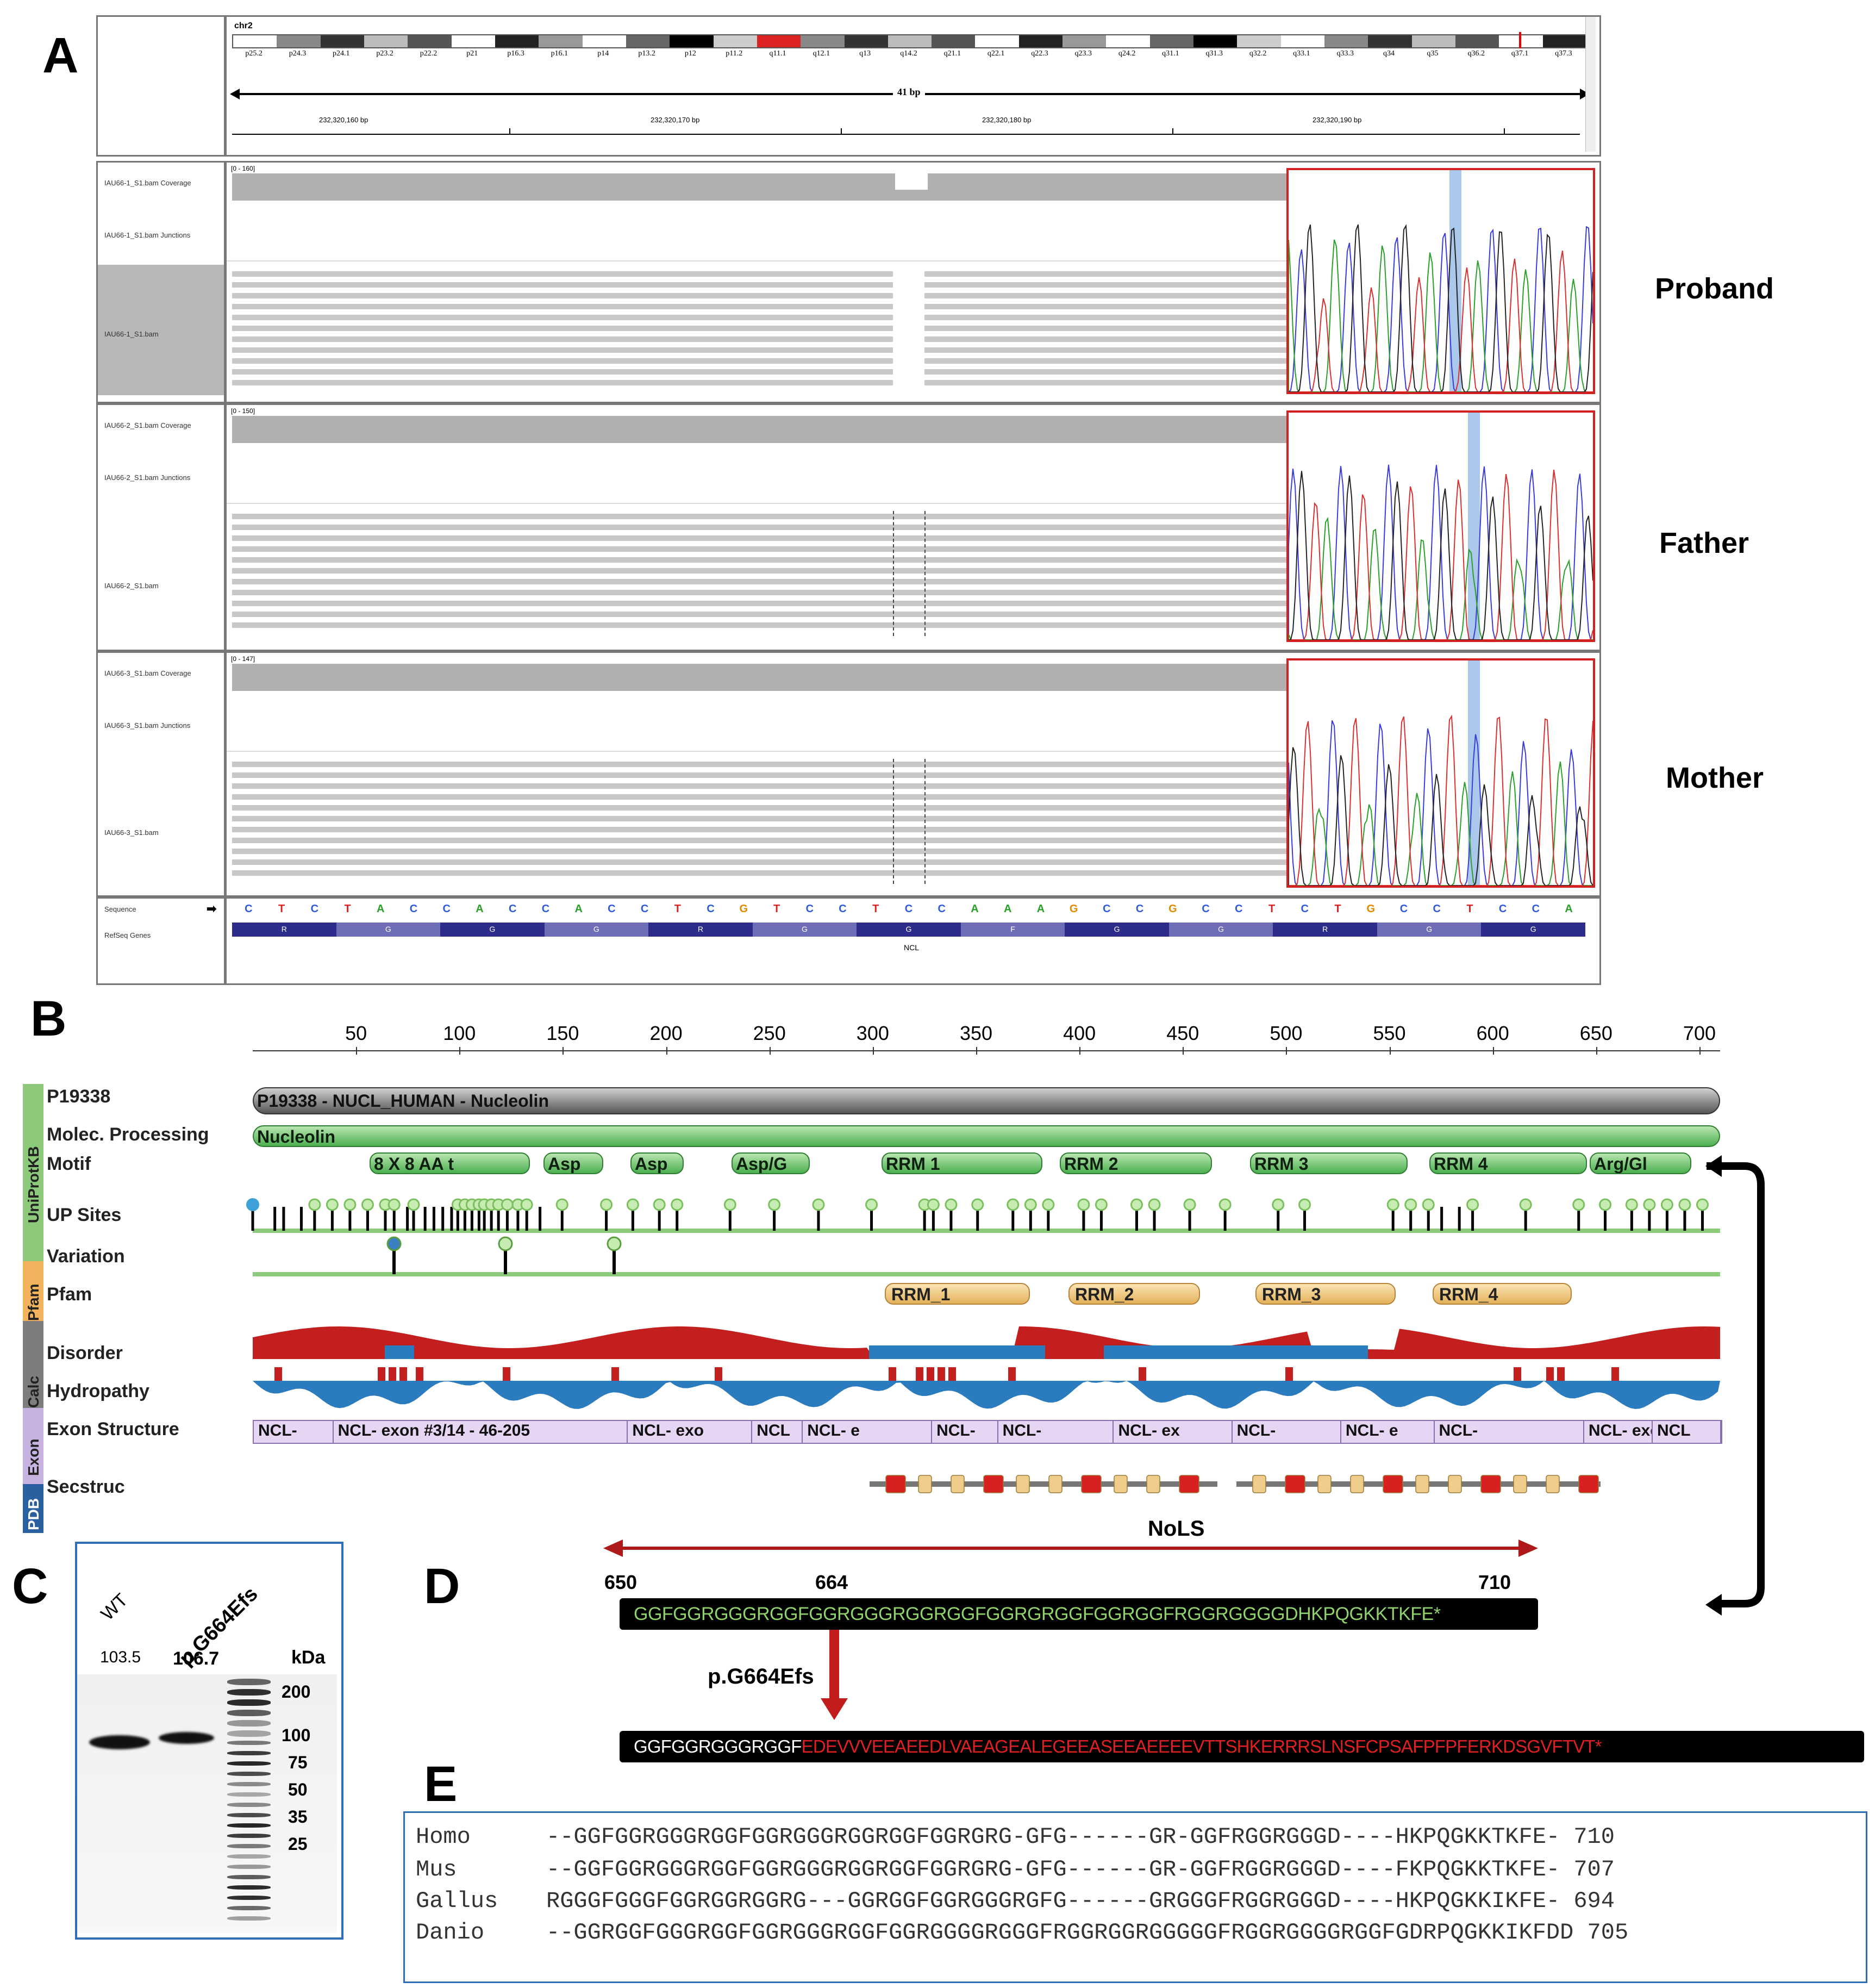 The height and width of the screenshot is (1988, 1875). What do you see at coordinates (976, 1051) in the screenshot?
I see `axis-tick` at bounding box center [976, 1051].